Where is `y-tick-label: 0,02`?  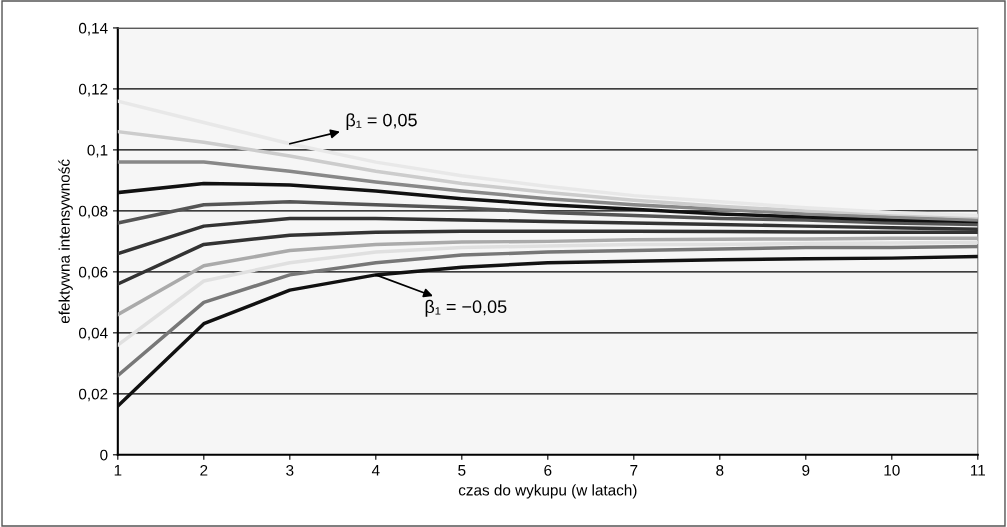 y-tick-label: 0,02 is located at coordinates (93, 395).